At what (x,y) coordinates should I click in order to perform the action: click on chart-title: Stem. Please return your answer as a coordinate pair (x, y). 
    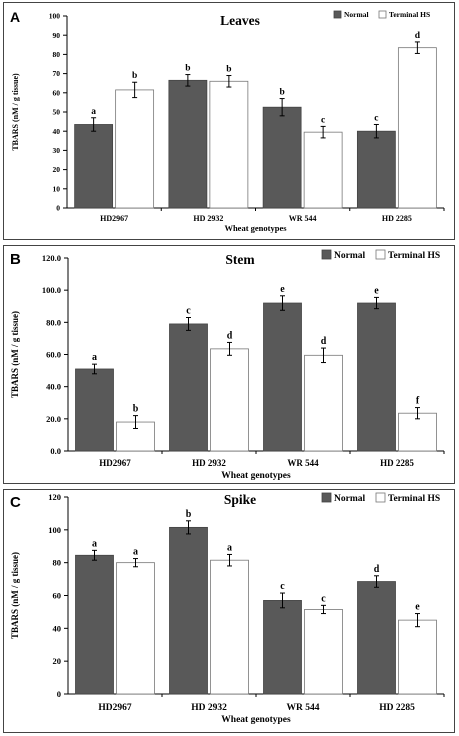
    Looking at the image, I should click on (240, 259).